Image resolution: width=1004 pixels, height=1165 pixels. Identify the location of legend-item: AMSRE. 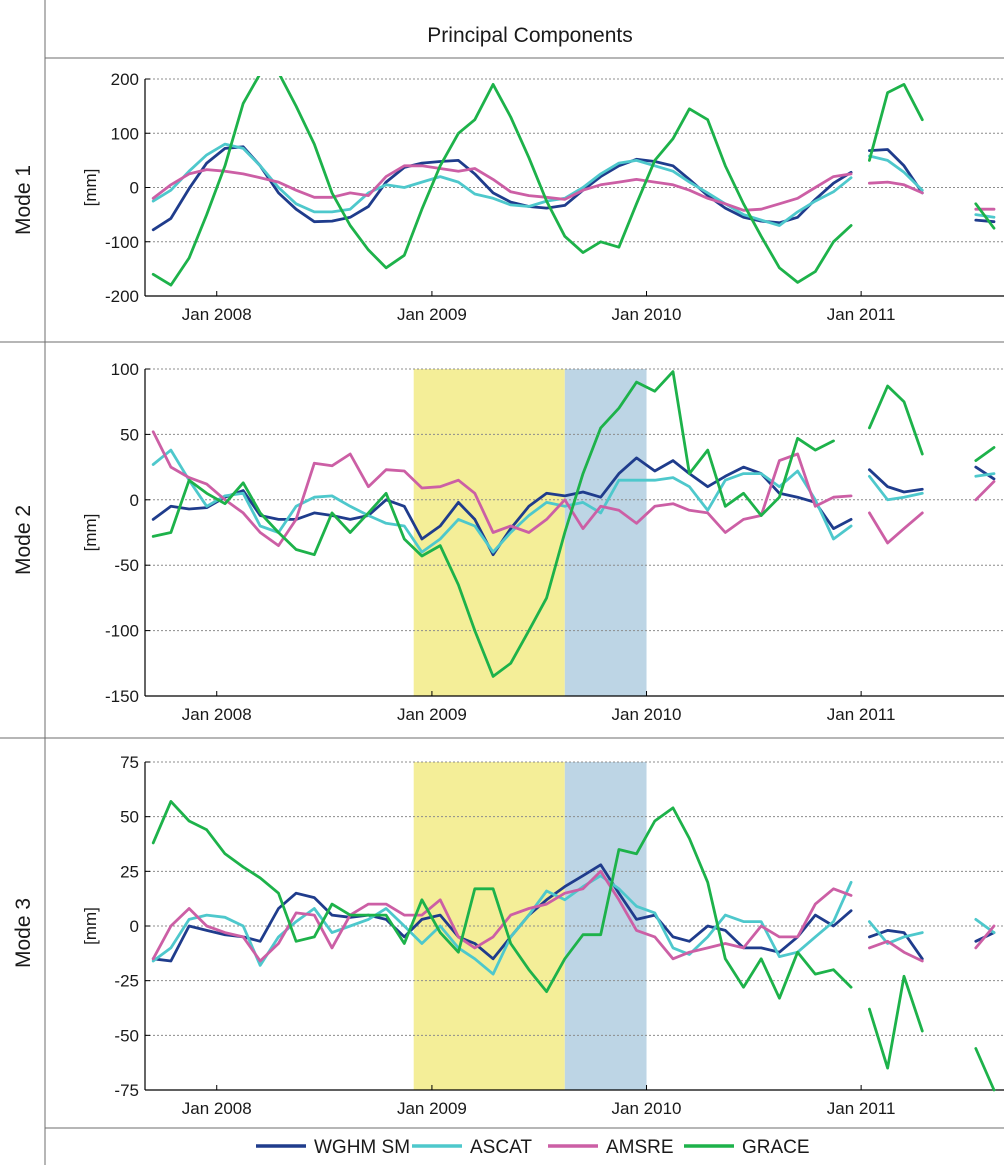
(611, 1147).